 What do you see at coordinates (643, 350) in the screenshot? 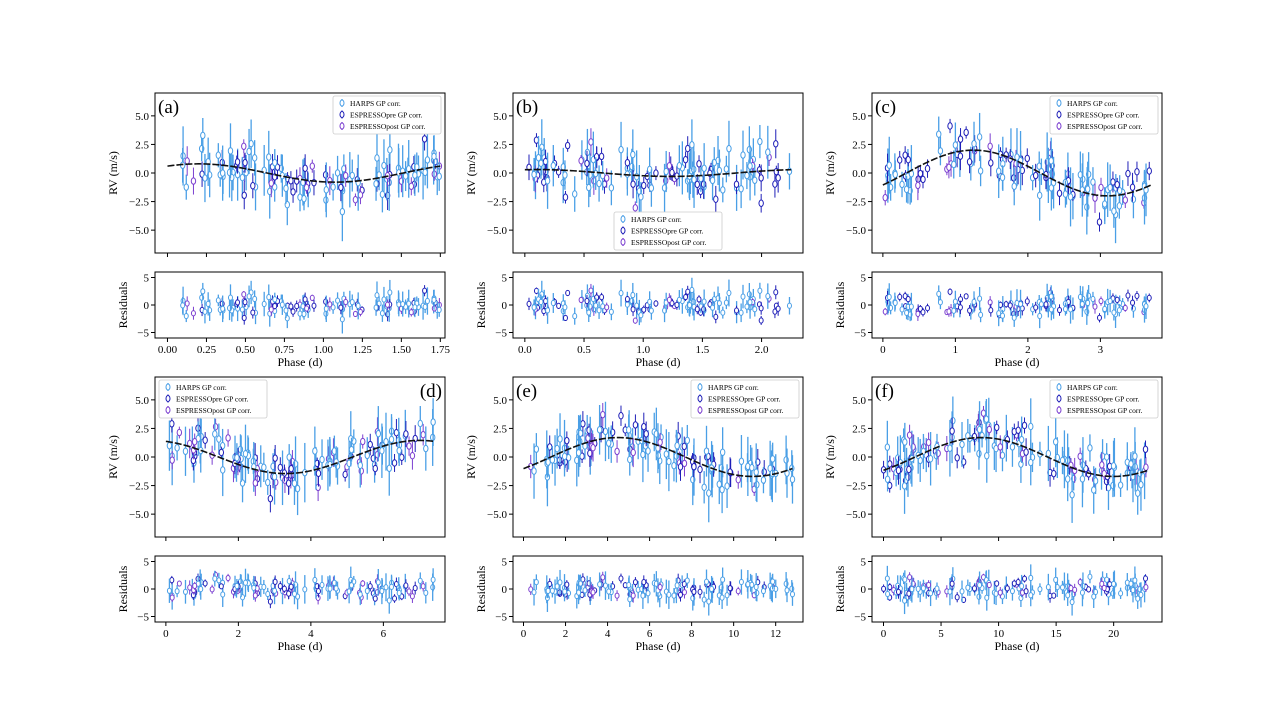
I see `x-tick-label: 1.0` at bounding box center [643, 350].